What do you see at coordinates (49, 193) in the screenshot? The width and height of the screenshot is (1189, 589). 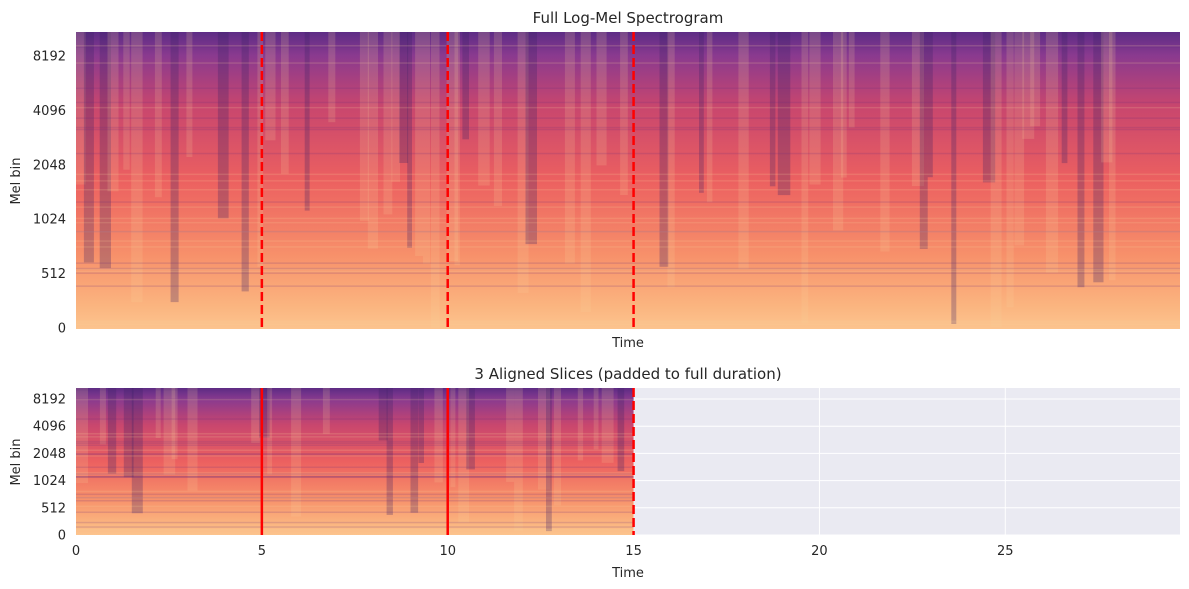 I see `top-y-axis: 0 512 1024 2048 4096 8192` at bounding box center [49, 193].